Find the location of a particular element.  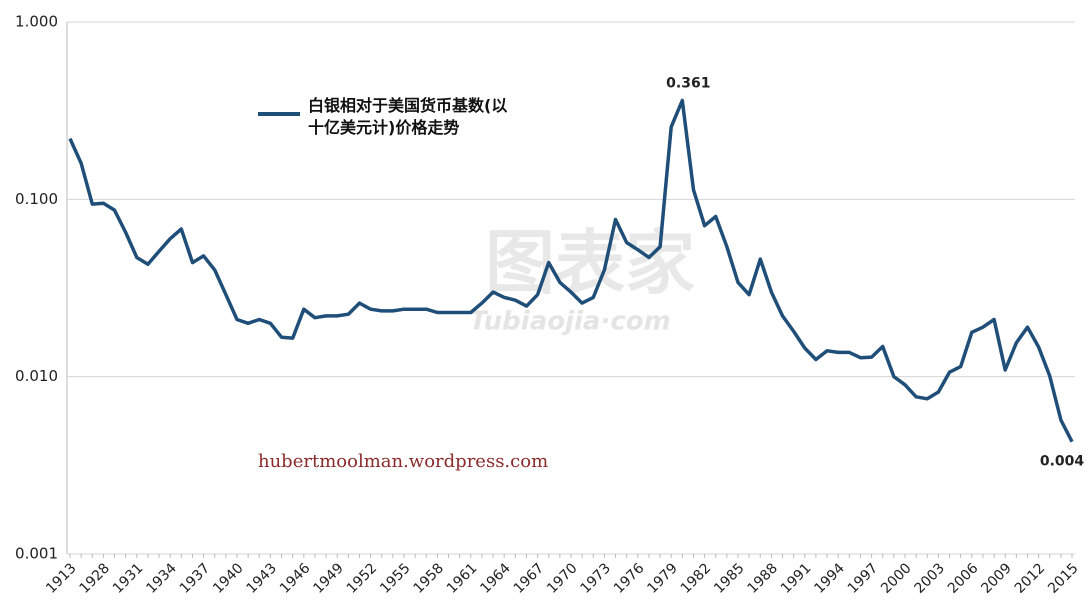

y-tick-label: 0.010 is located at coordinates (36, 376).